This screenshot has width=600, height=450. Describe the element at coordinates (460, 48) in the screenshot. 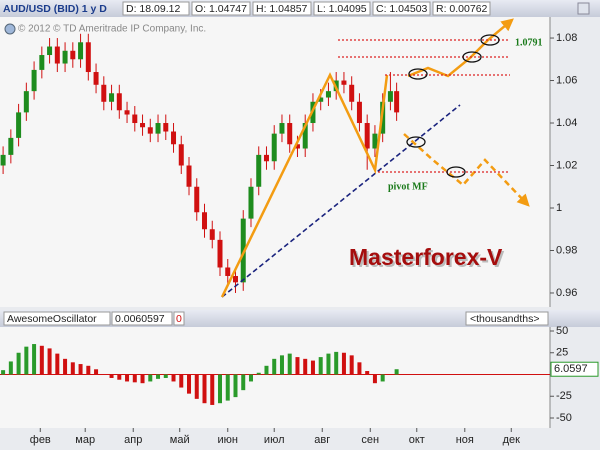

I see `projection-up` at that location.